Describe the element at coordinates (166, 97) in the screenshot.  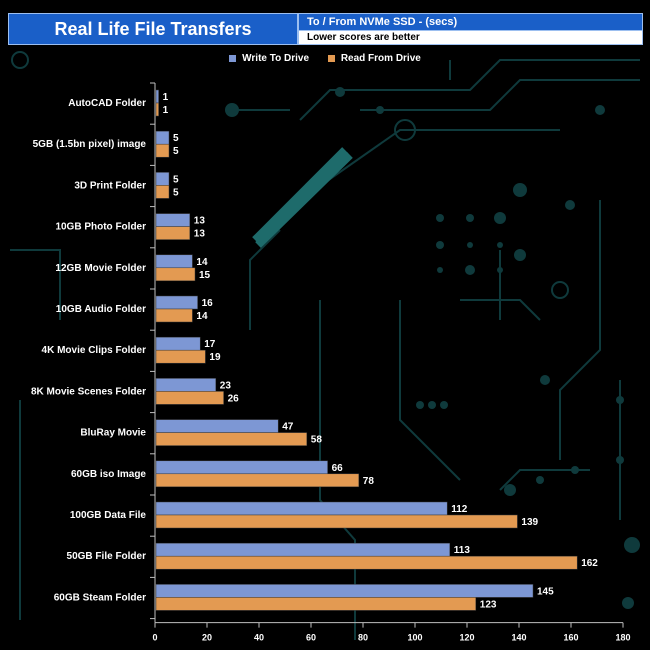
I see `data-label-write: 1` at that location.